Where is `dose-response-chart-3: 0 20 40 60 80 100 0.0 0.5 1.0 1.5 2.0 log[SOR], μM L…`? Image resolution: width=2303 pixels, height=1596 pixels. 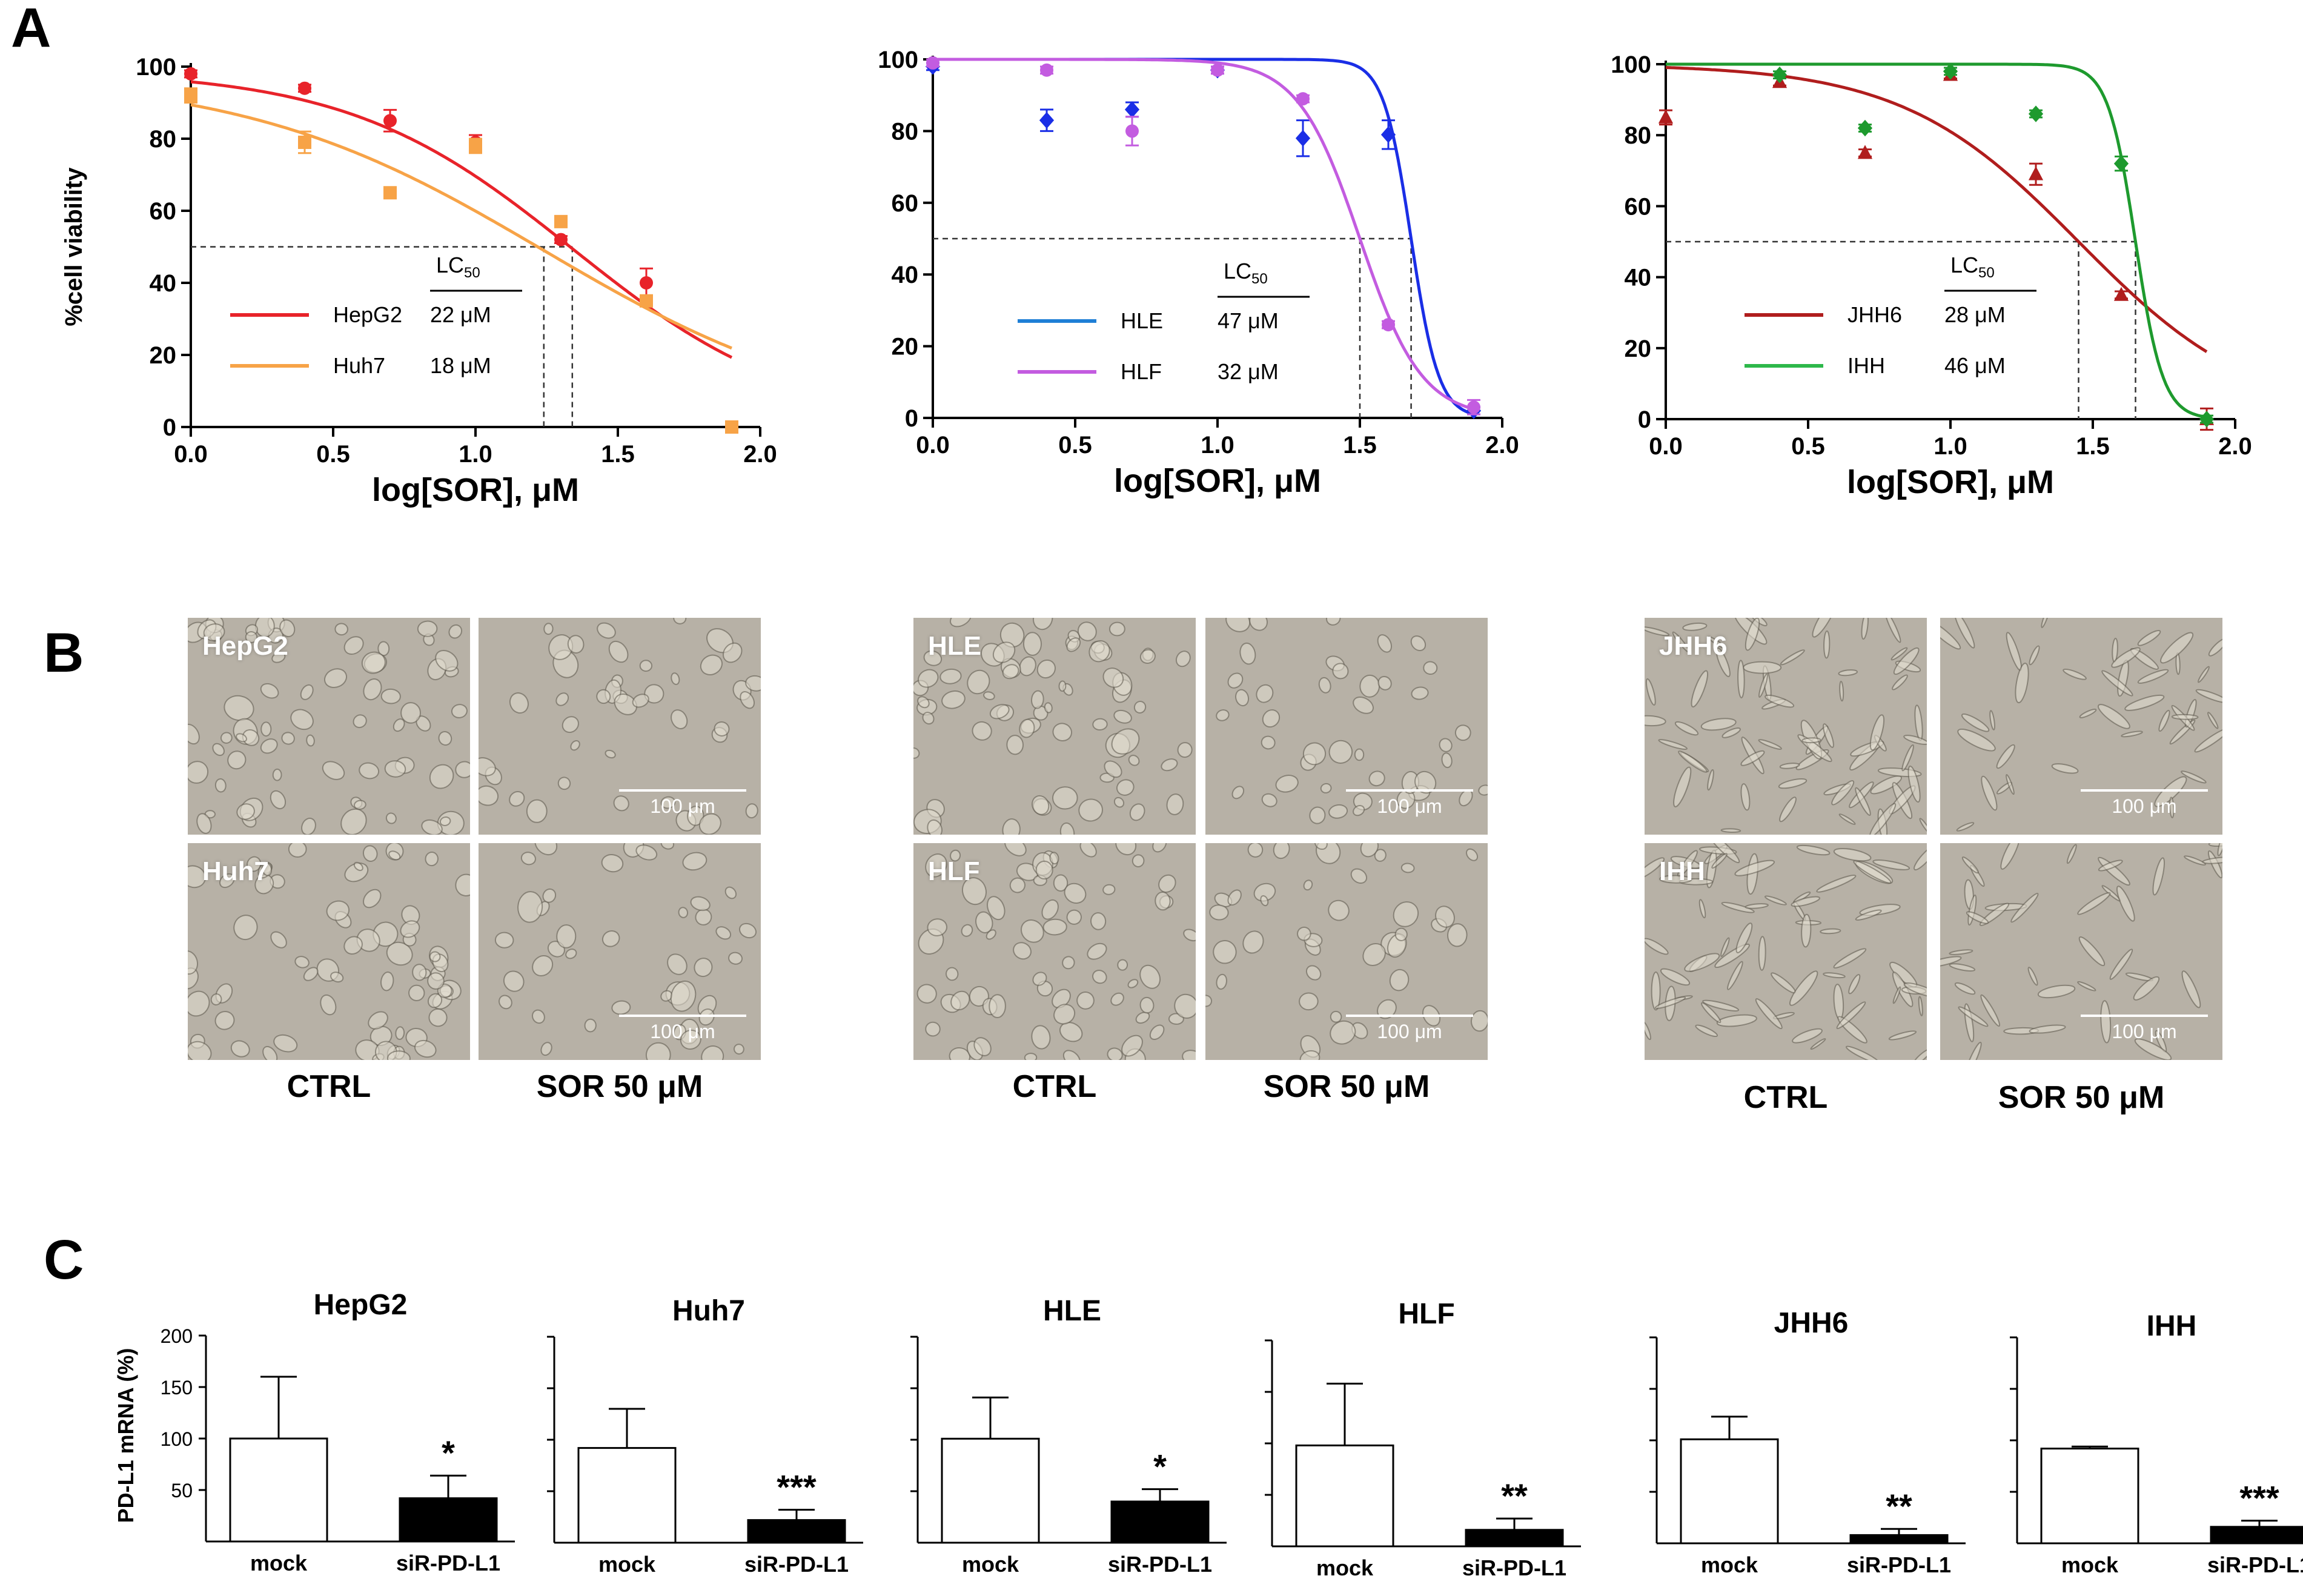
dose-response-chart-3: 0 20 40 60 80 100 0.0 0.5 1.0 1.5 2.0 log[SOR], μM L… is located at coordinates (1931, 275).